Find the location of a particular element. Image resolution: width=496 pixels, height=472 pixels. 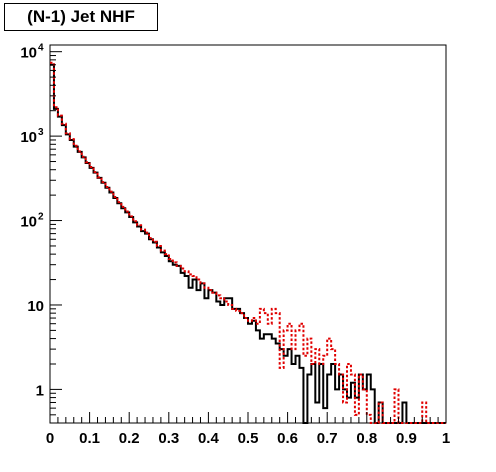

x-tick-label: 0.9 is located at coordinates (406, 438).